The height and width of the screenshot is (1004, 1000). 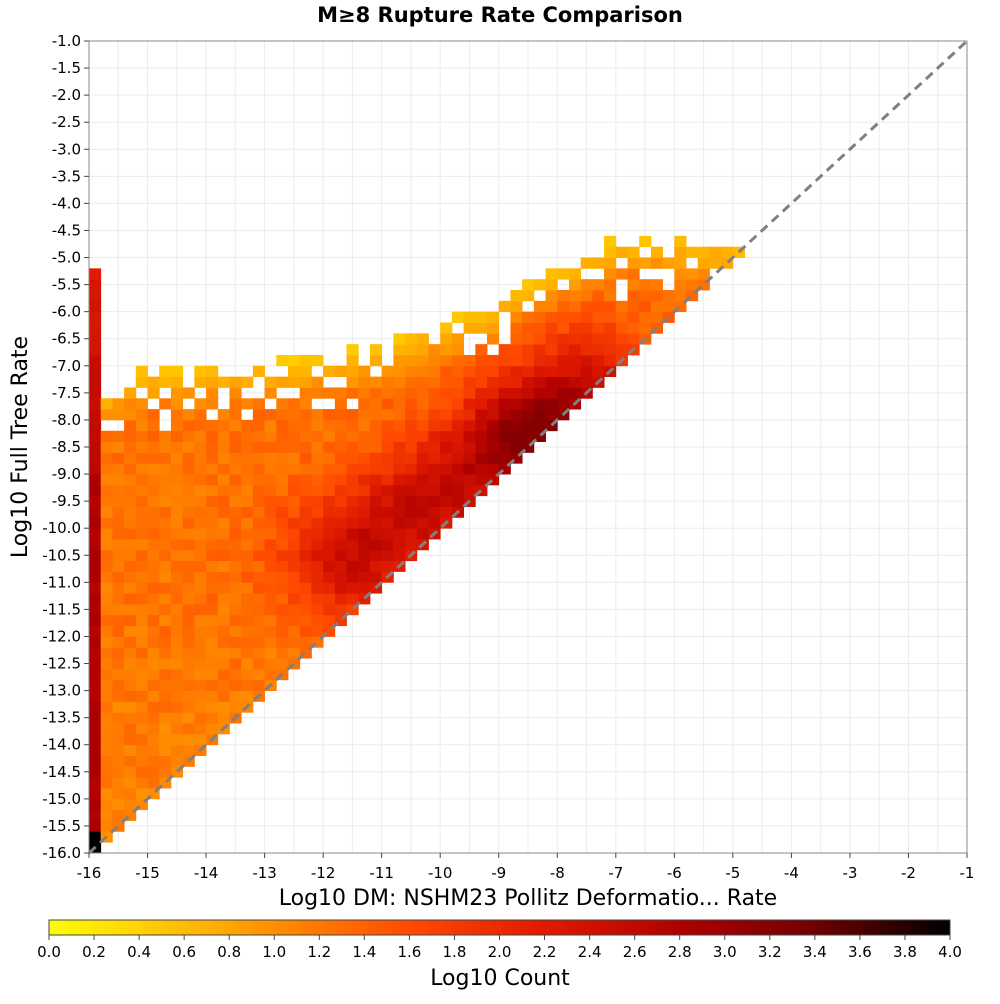 I want to click on y-tick-label: -12.0, so click(x=61, y=636).